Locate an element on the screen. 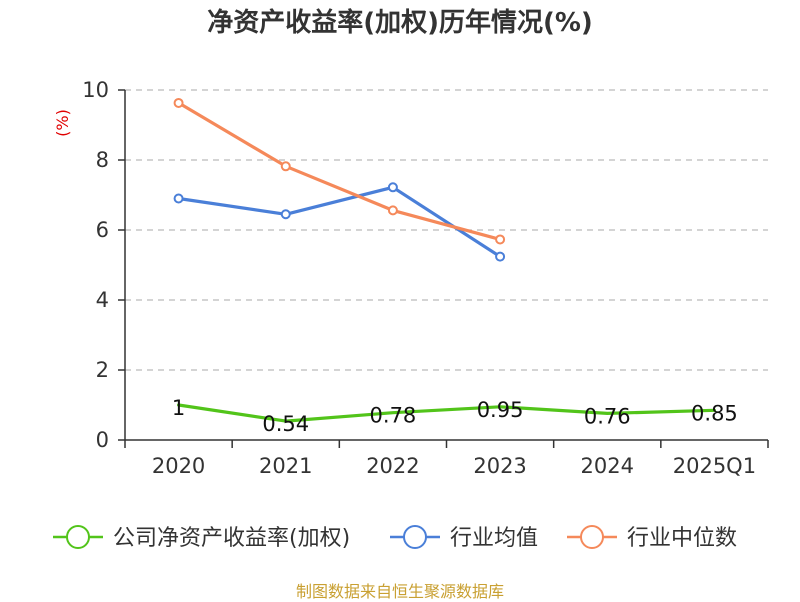  x-tick-label-2020: 2020 is located at coordinates (178, 466).